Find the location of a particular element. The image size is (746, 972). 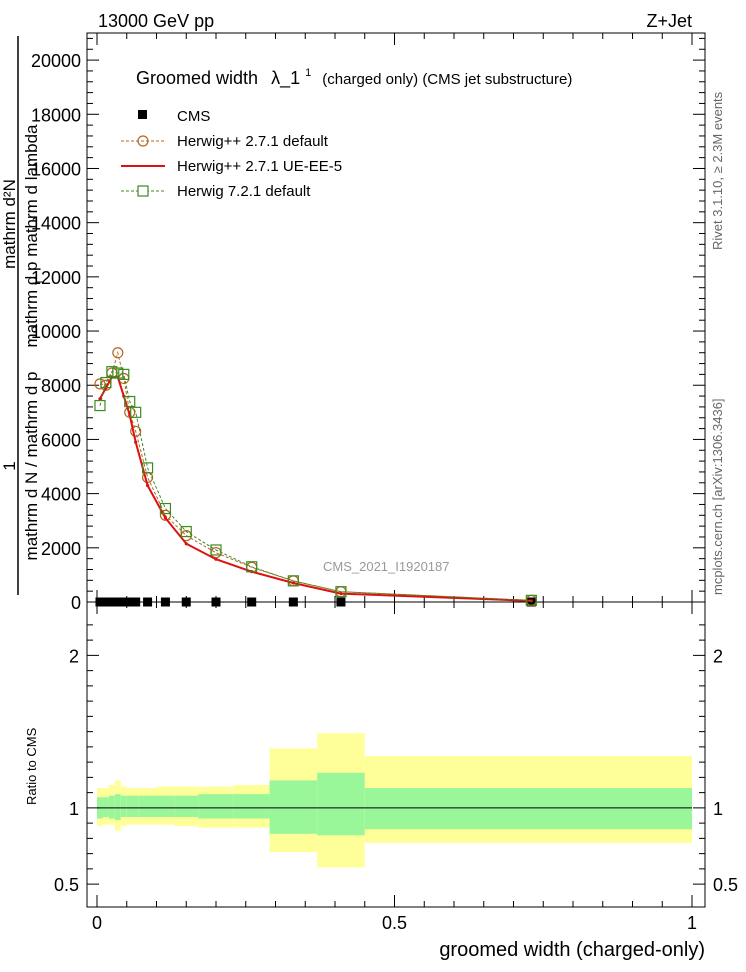

legend-marker-herwigpp-default is located at coordinates (143, 141).